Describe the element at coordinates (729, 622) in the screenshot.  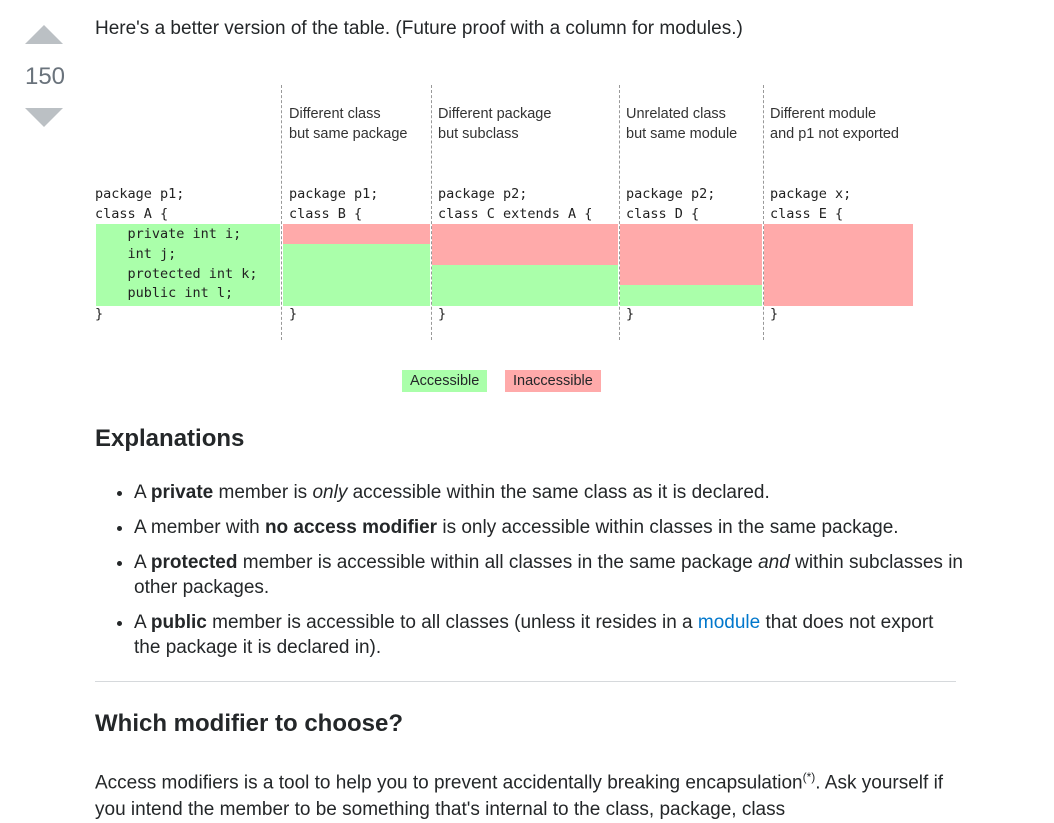
I see `module-link: module` at that location.